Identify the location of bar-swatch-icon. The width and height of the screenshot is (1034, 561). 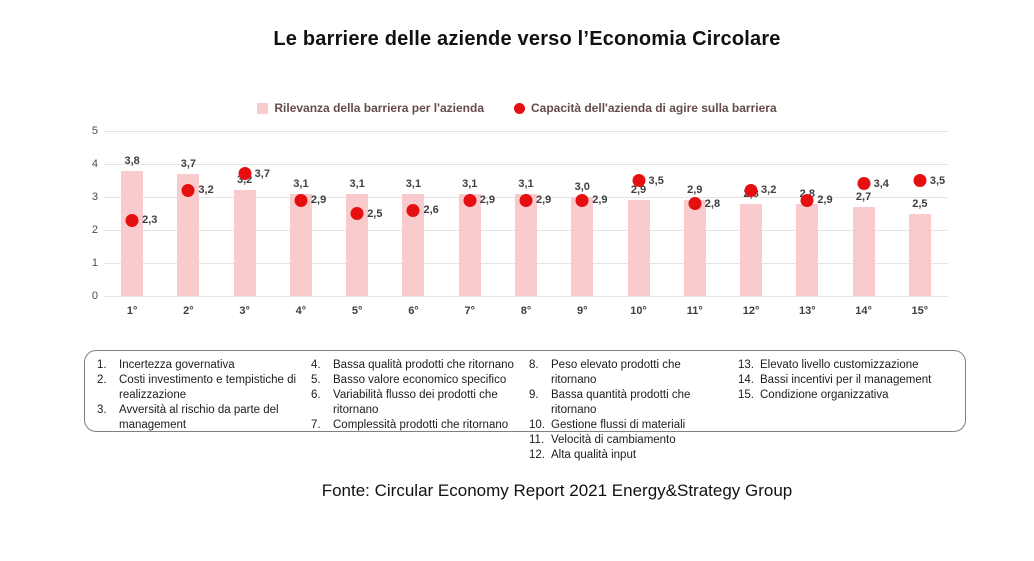
(263, 108).